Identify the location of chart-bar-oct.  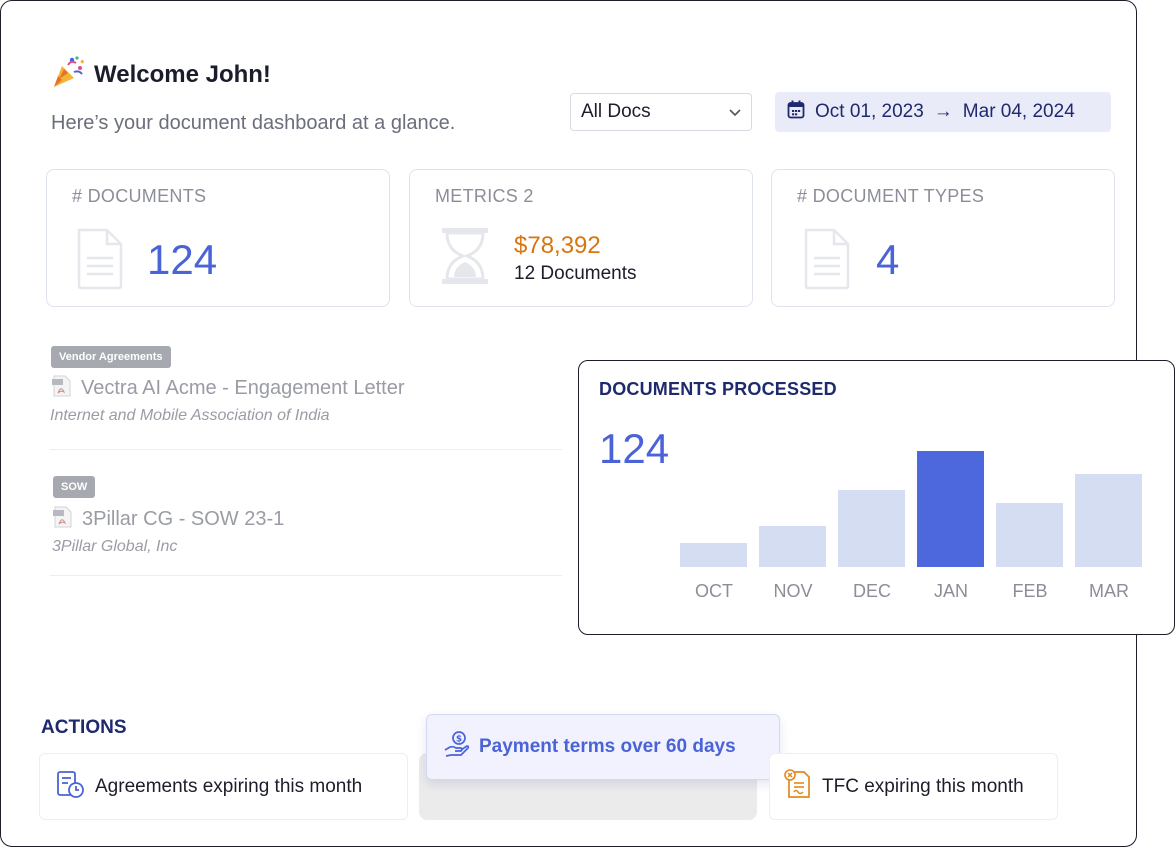
(713, 555).